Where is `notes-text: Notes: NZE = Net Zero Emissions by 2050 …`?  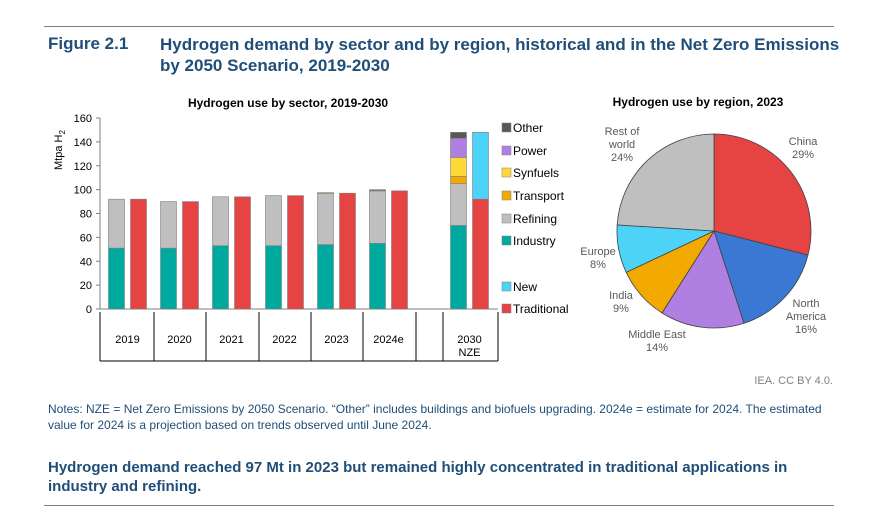 notes-text: Notes: NZE = Net Zero Emissions by 2050 … is located at coordinates (435, 417).